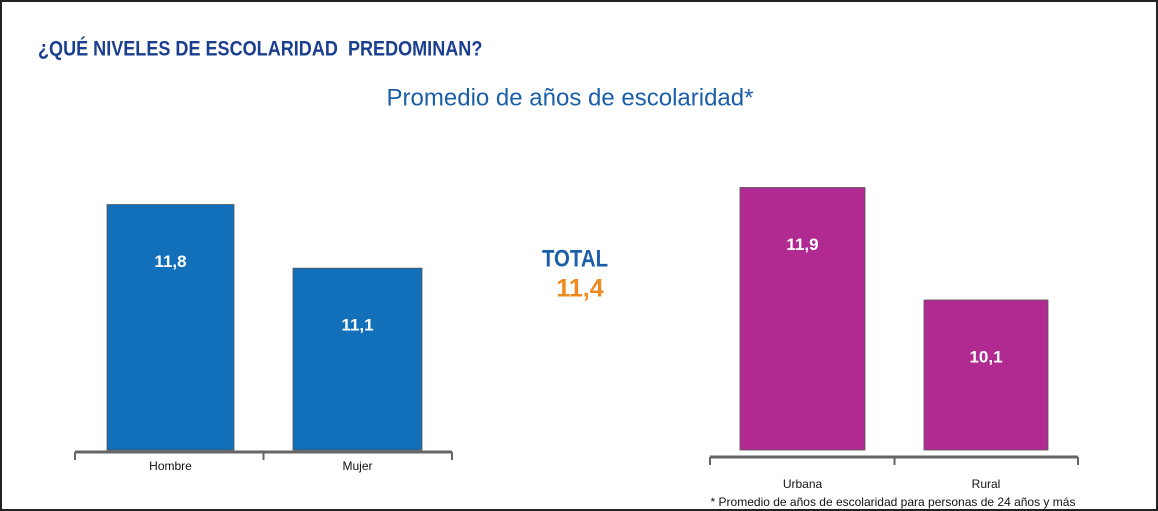 The image size is (1158, 511). I want to click on page-title: ¿QUÉ NIVELES DE ESCOLARIDAD PREDOMINAN?, so click(260, 48).